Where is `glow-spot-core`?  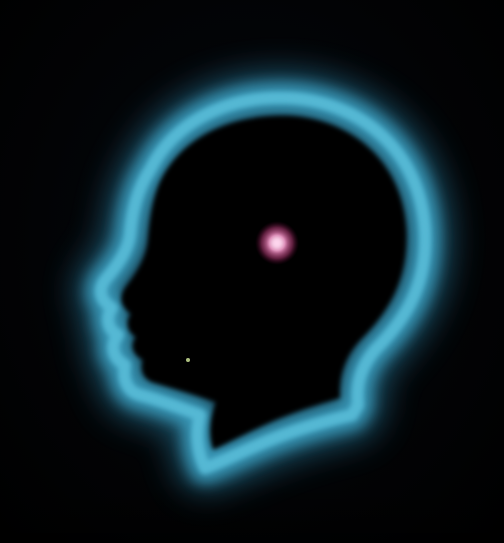
glow-spot-core is located at coordinates (277, 243).